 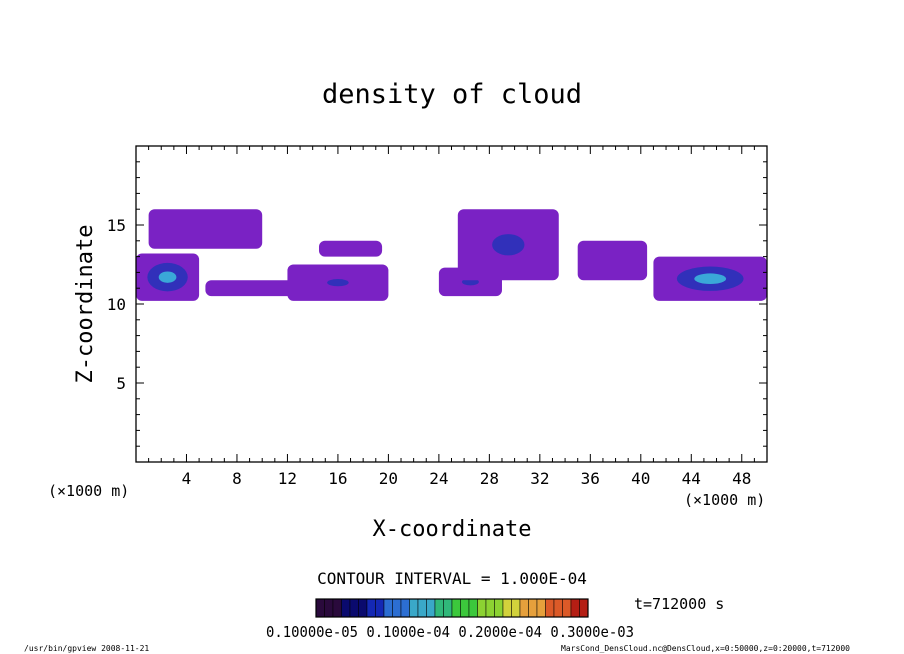 I want to click on footer-left: /usr/bin/gpview 2008-11-21, so click(x=86, y=648).